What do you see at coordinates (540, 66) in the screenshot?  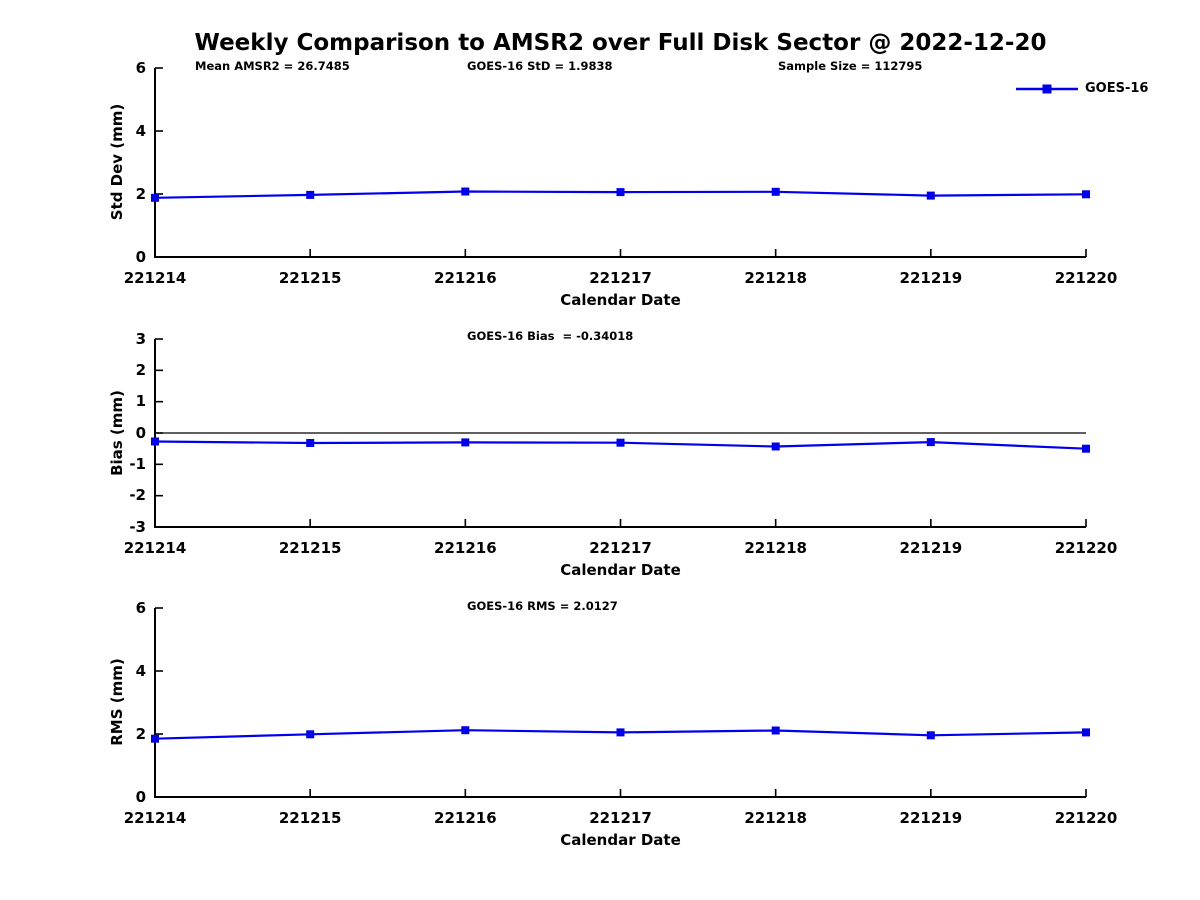 I see `annotation-goes16-std: GOES-16 StD = 1.9838` at bounding box center [540, 66].